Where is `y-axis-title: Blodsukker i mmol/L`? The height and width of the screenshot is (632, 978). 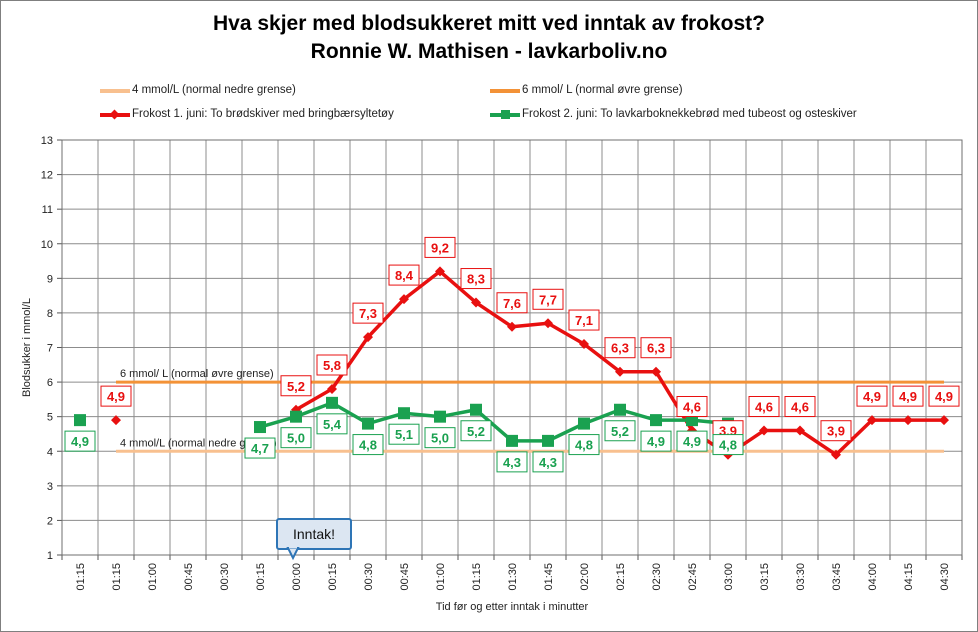 y-axis-title: Blodsukker i mmol/L is located at coordinates (27, 347).